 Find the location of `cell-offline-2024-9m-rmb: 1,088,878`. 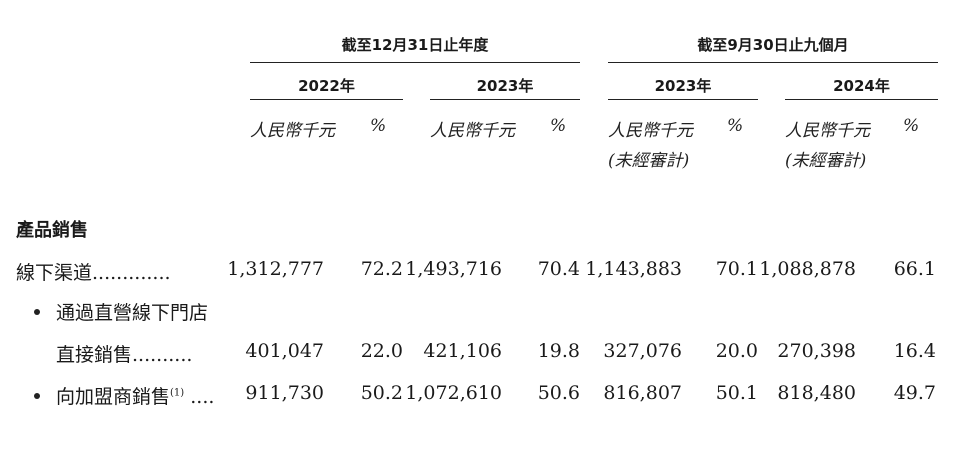

cell-offline-2024-9m-rmb: 1,088,878 is located at coordinates (807, 269).